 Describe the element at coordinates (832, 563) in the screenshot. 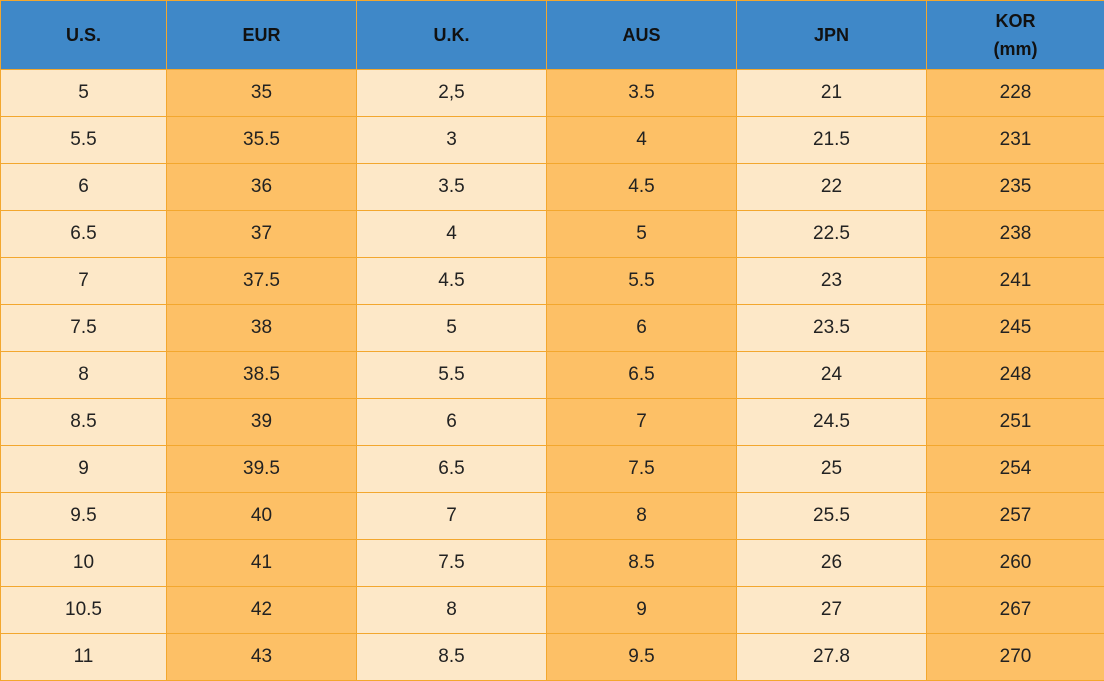

I see `table-cell: 26` at that location.